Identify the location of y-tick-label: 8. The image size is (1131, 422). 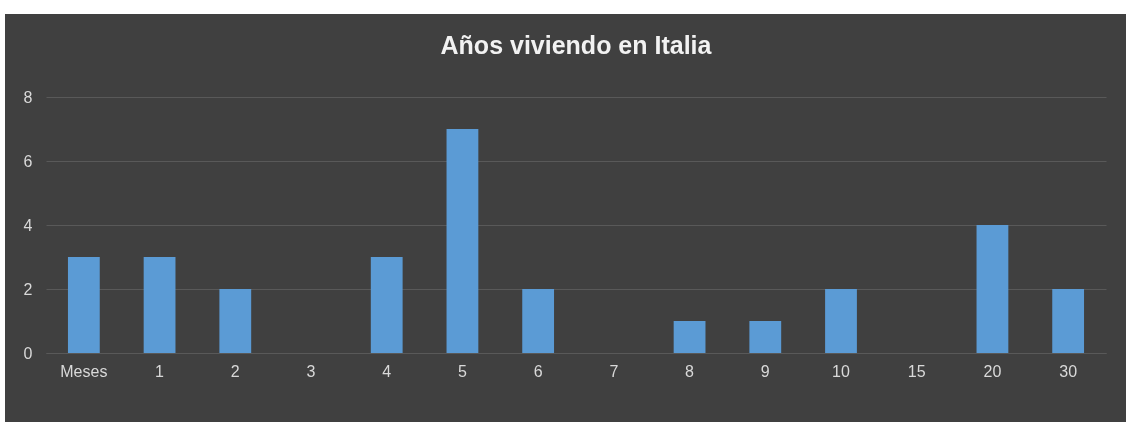
(28, 97).